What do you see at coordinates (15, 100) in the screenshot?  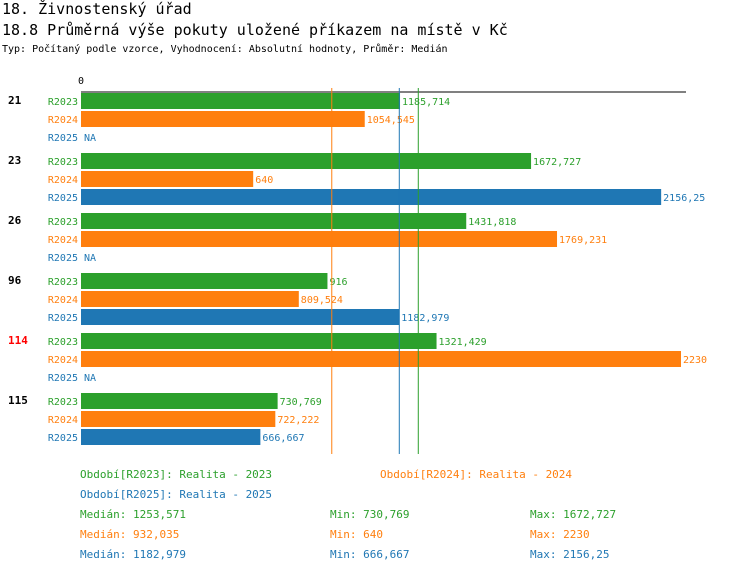 I see `group-label-21: 21` at bounding box center [15, 100].